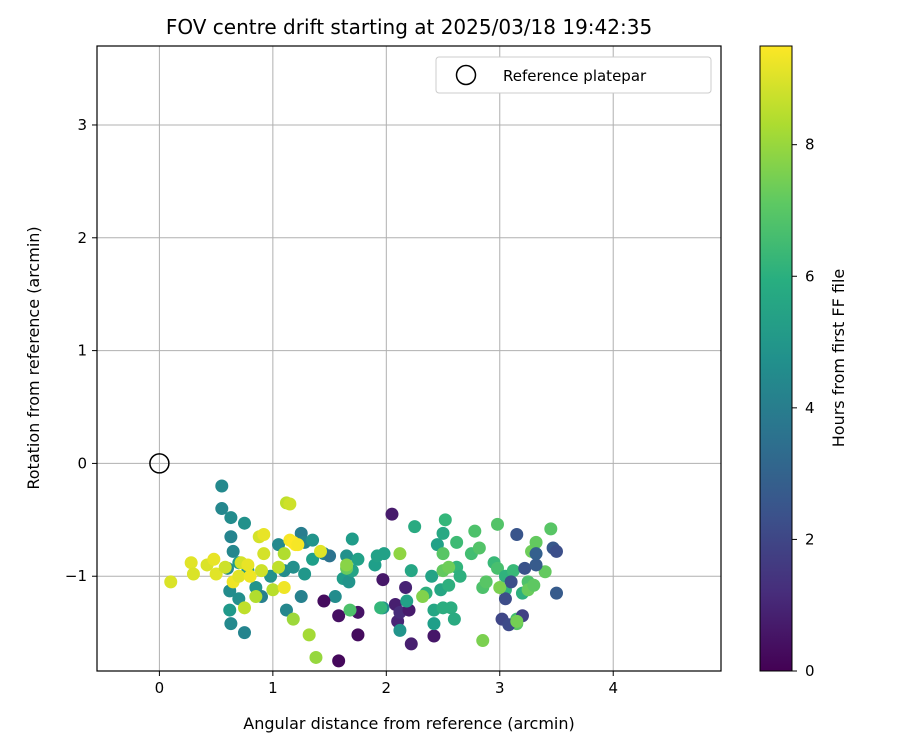 The width and height of the screenshot is (900, 750). What do you see at coordinates (810, 408) in the screenshot?
I see `colorbar-tick-label: 4` at bounding box center [810, 408].